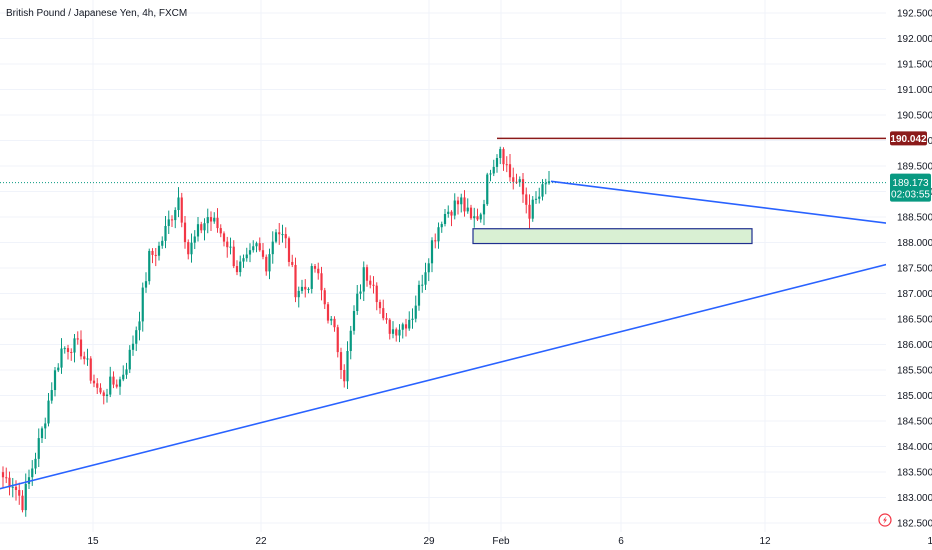  Describe the element at coordinates (429, 541) in the screenshot. I see `x-tick-label: 29` at that location.